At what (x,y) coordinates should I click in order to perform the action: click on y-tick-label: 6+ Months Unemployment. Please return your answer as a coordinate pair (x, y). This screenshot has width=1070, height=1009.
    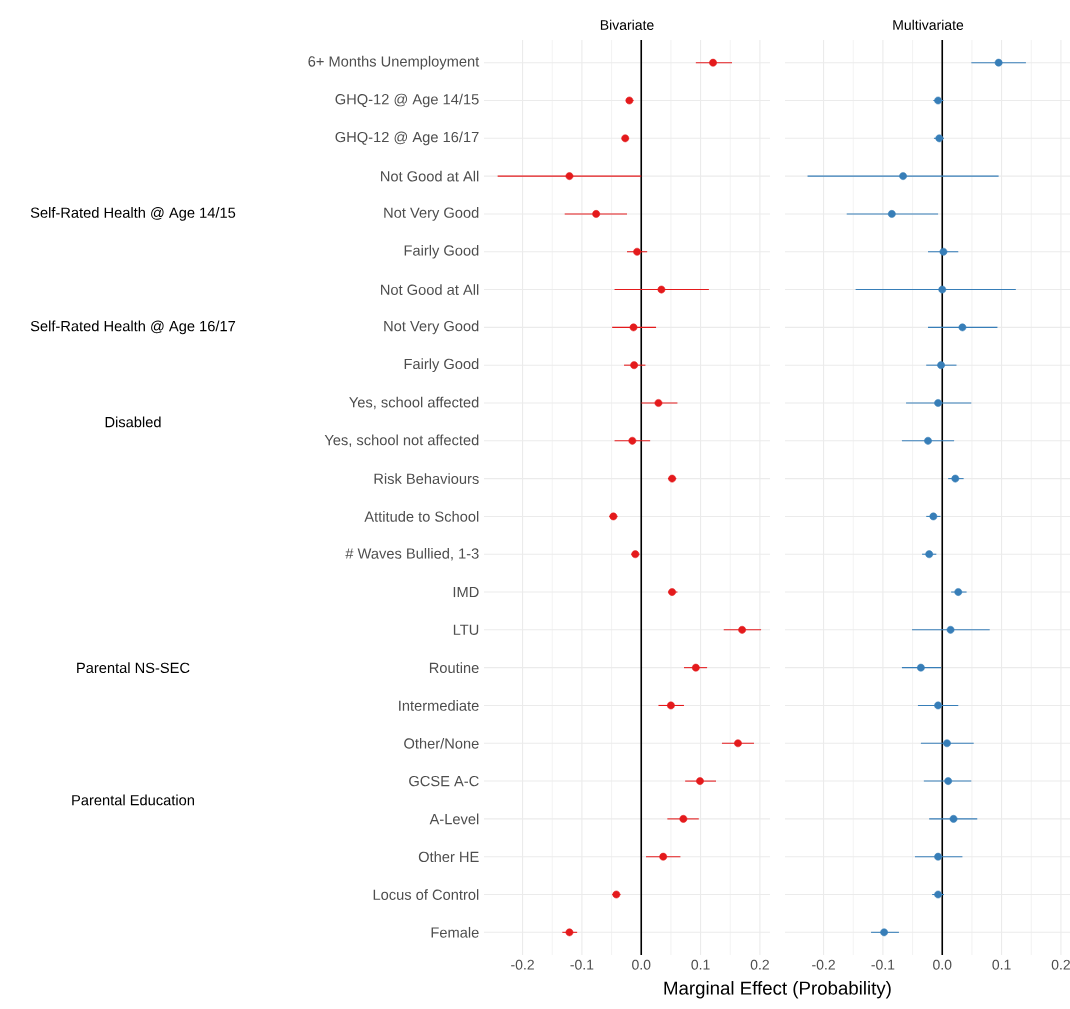
    Looking at the image, I should click on (394, 62).